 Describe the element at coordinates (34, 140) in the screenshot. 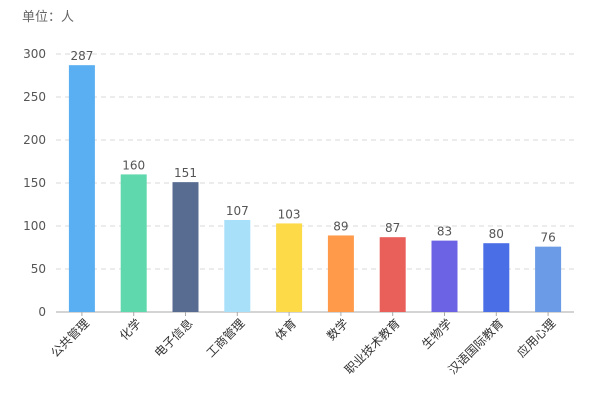

I see `y-tick-label: 200` at that location.